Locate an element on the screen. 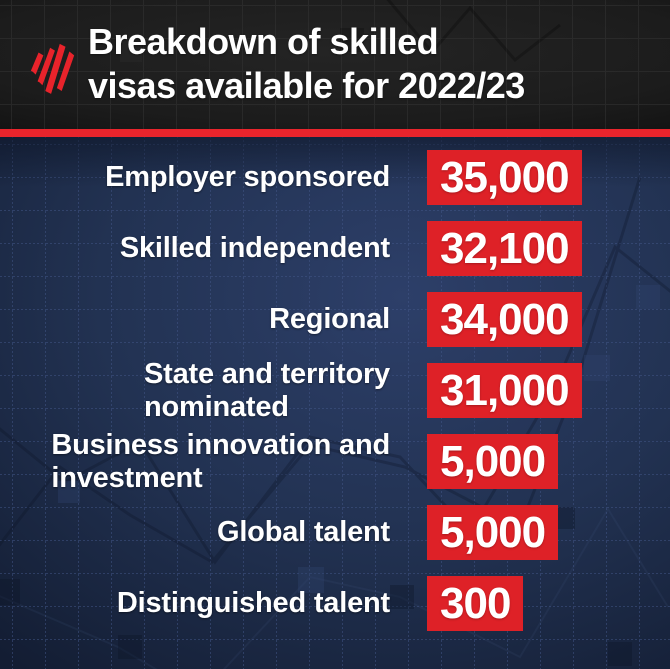 The image size is (670, 669). label-cell: Skilled independent is located at coordinates (213, 248).